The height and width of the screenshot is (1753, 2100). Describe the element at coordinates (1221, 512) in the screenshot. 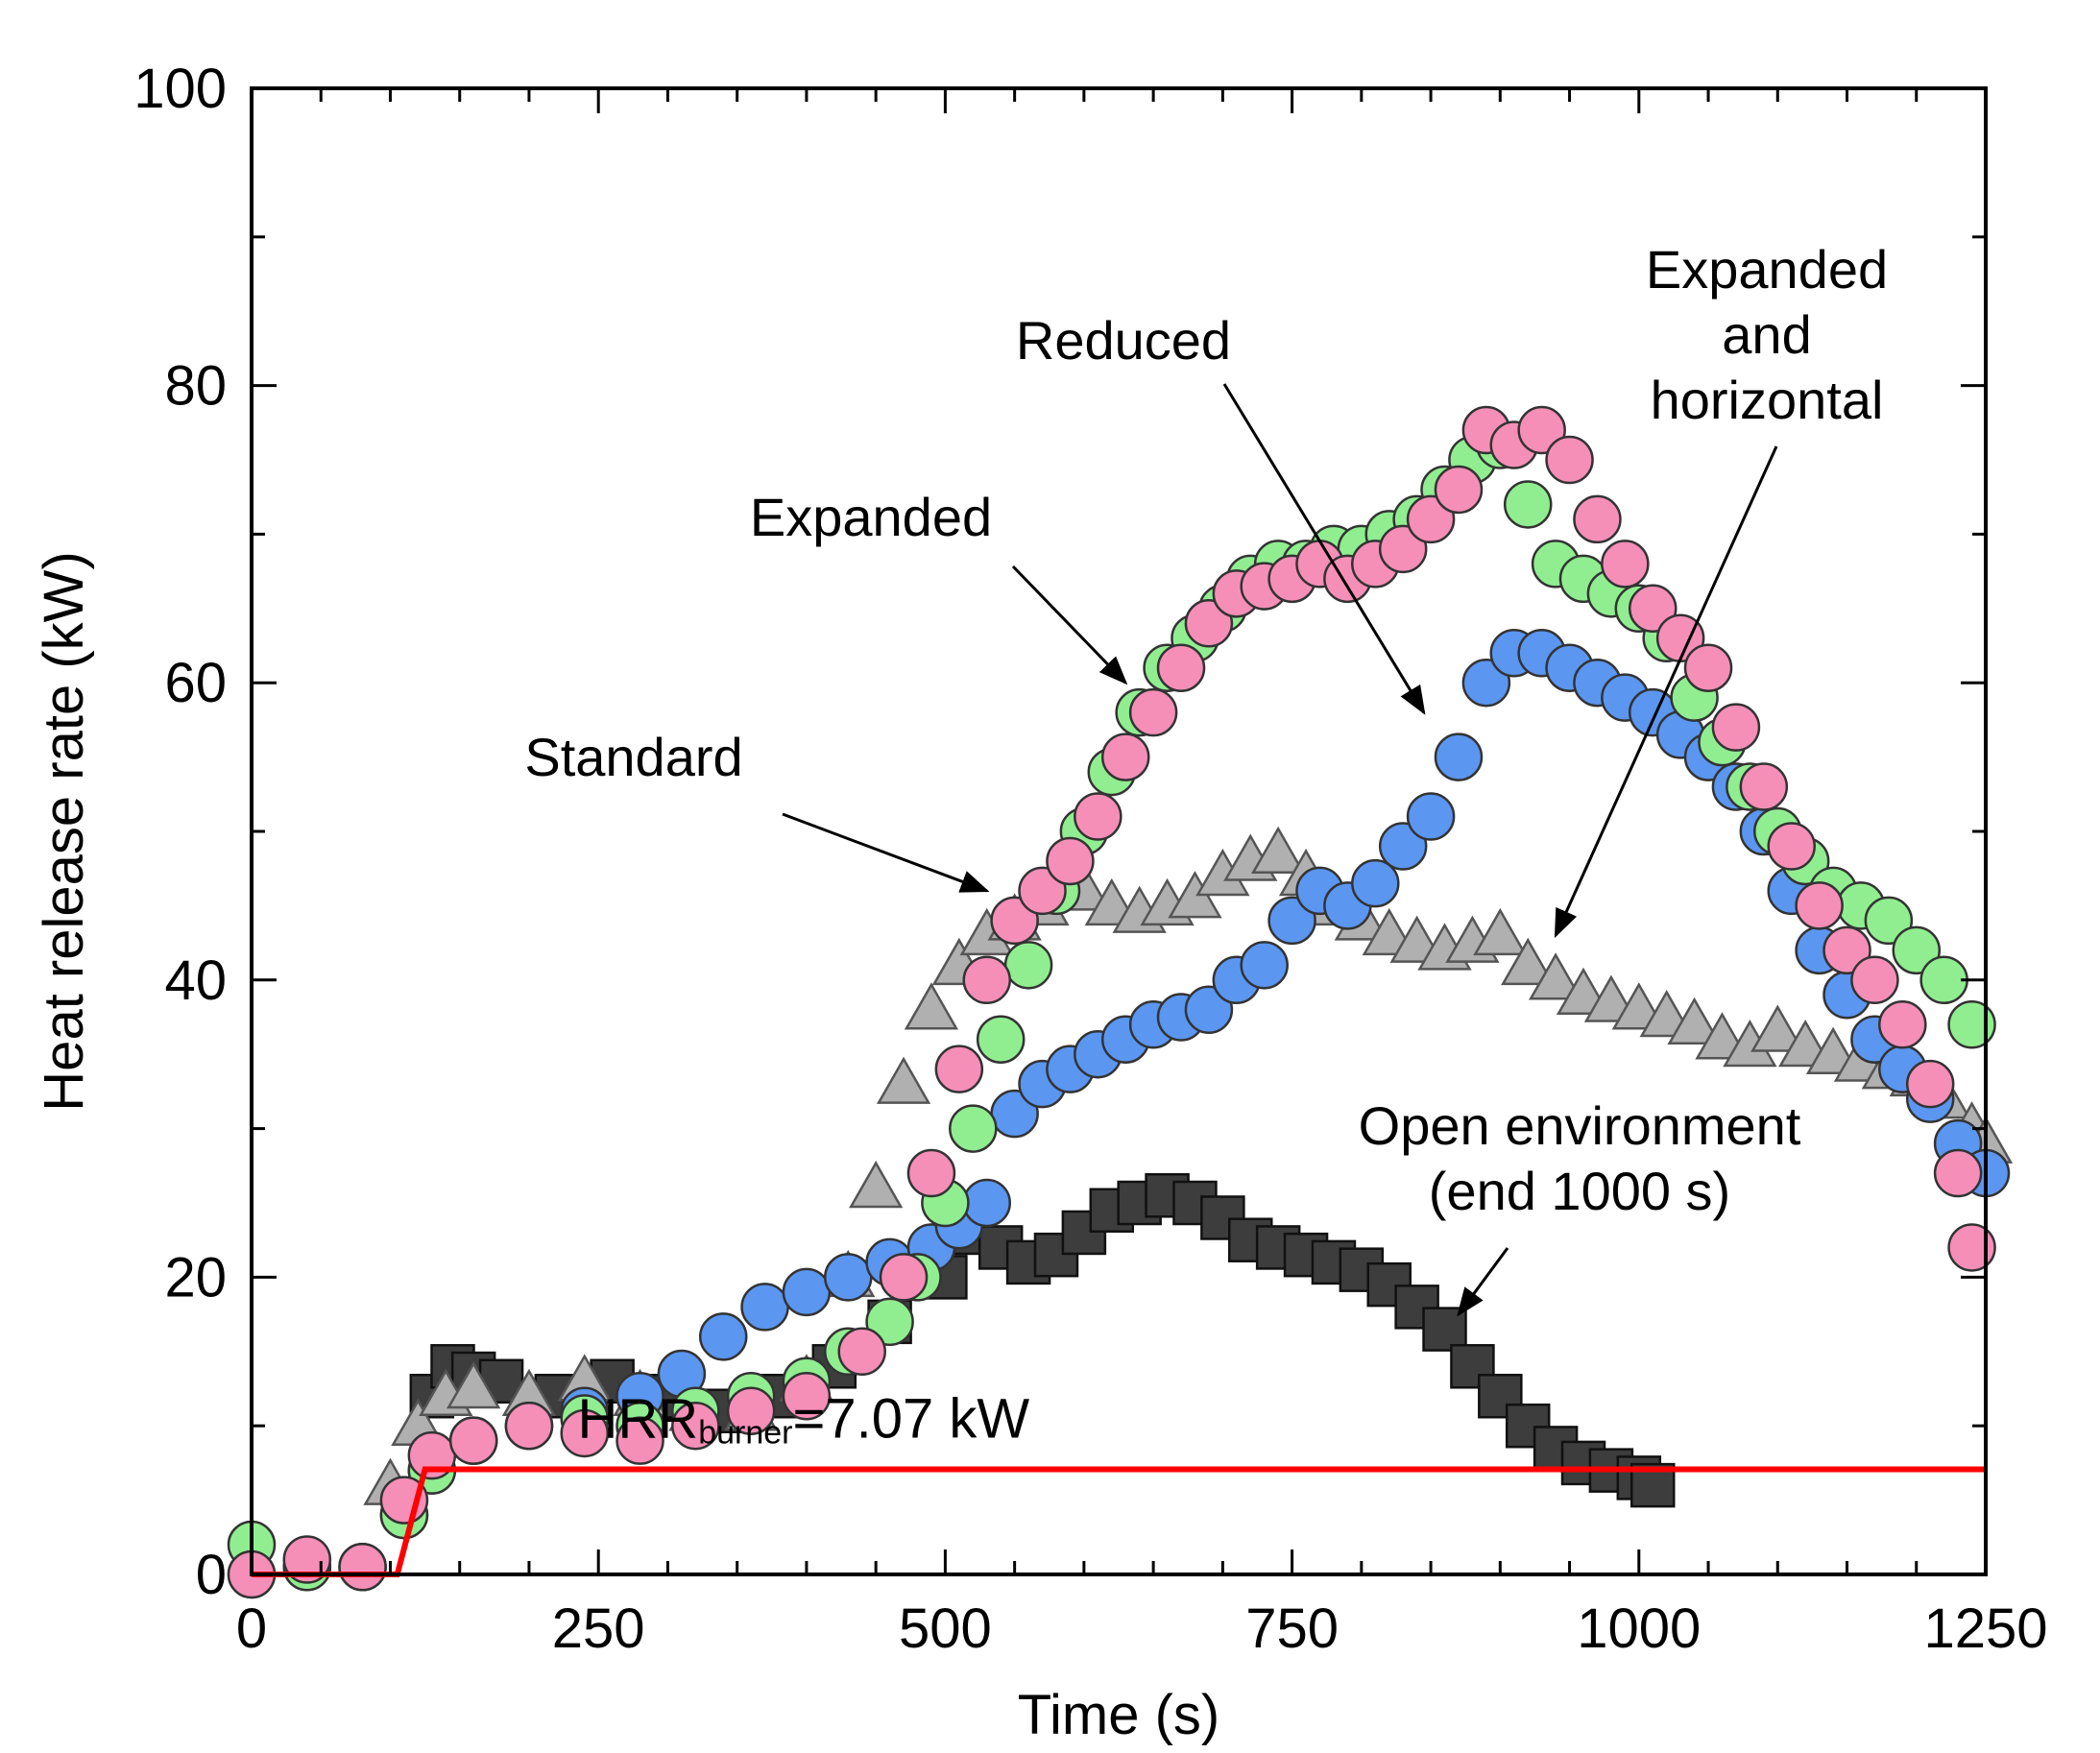

I see `annotation-reduced: Reduced` at that location.